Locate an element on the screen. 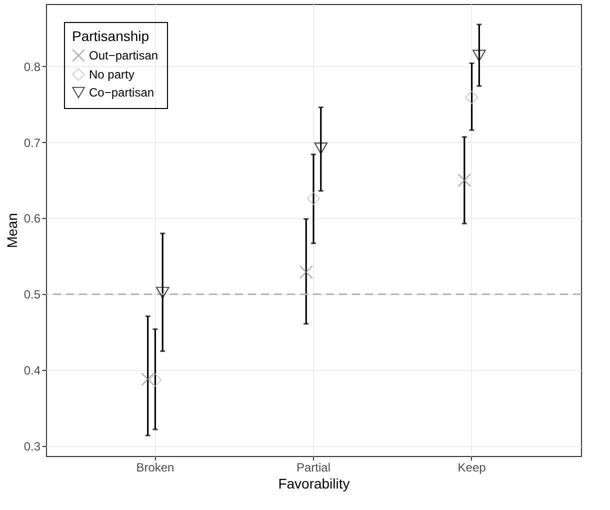 The image size is (610, 510). legend-label: No party is located at coordinates (111, 75).